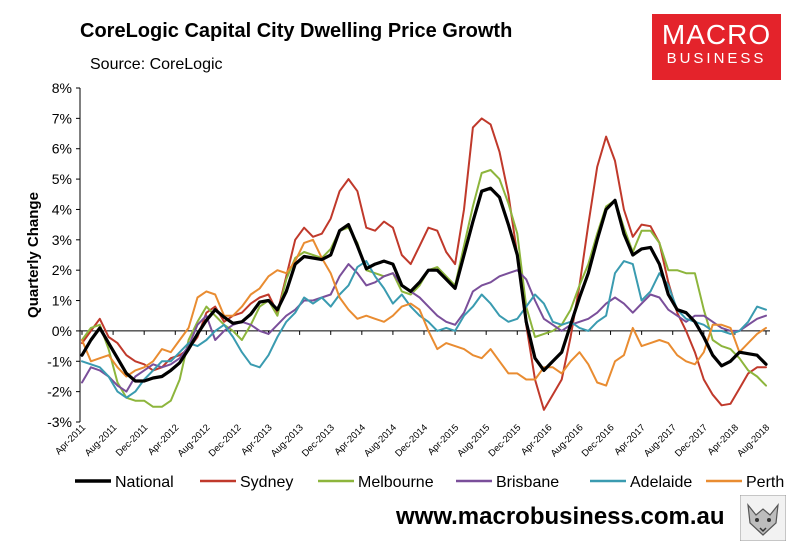 This screenshot has height=551, width=803. Describe the element at coordinates (62, 240) in the screenshot. I see `y-tick-label: 3%` at that location.